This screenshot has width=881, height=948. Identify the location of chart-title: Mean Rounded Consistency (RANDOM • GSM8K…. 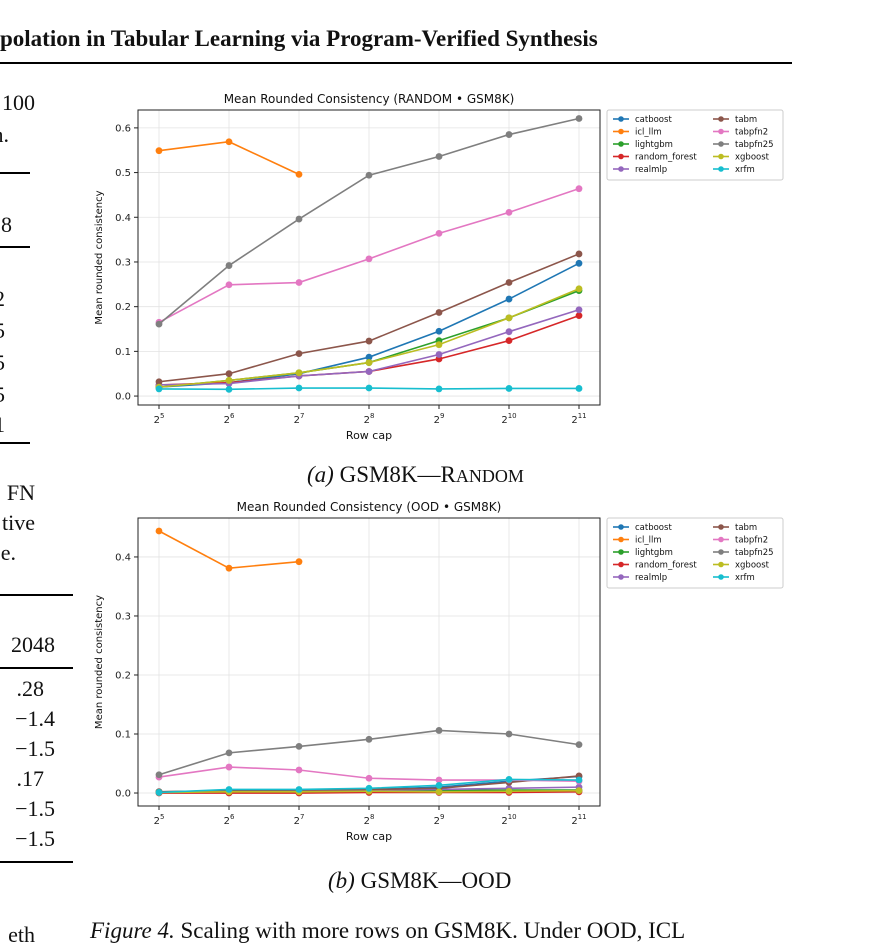
(369, 99).